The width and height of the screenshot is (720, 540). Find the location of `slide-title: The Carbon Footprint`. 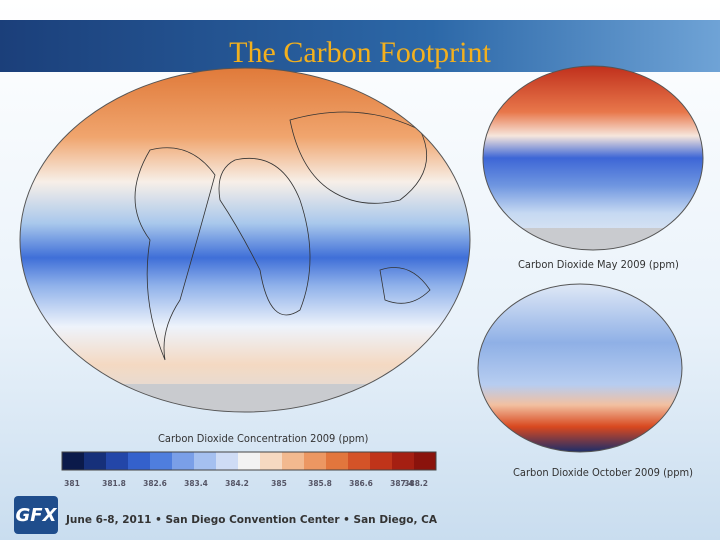

slide-title: The Carbon Footprint is located at coordinates (360, 52).